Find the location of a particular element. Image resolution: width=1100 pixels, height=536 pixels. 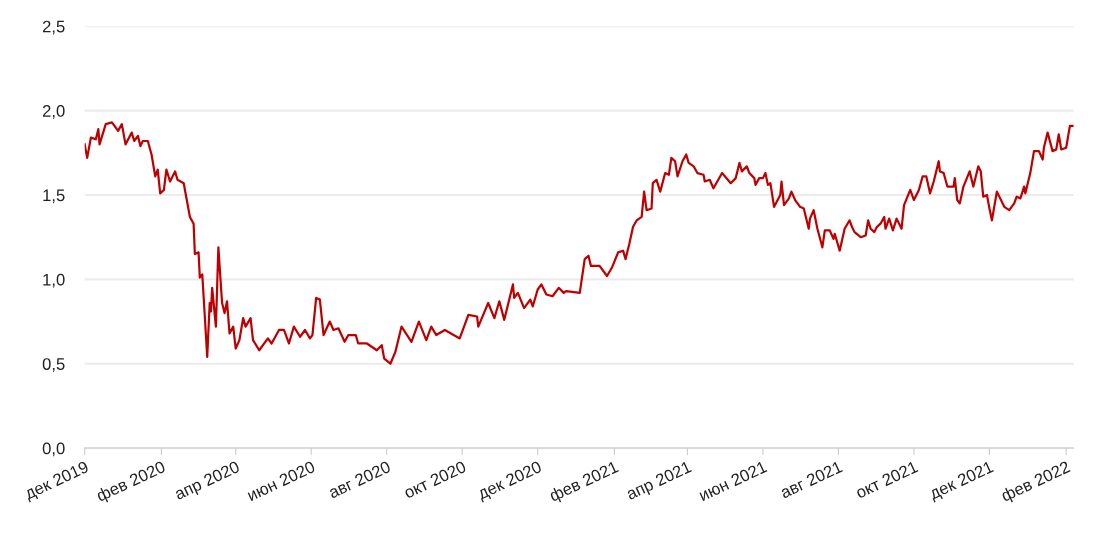

x-tick-label: авг 2020 is located at coordinates (359, 479).